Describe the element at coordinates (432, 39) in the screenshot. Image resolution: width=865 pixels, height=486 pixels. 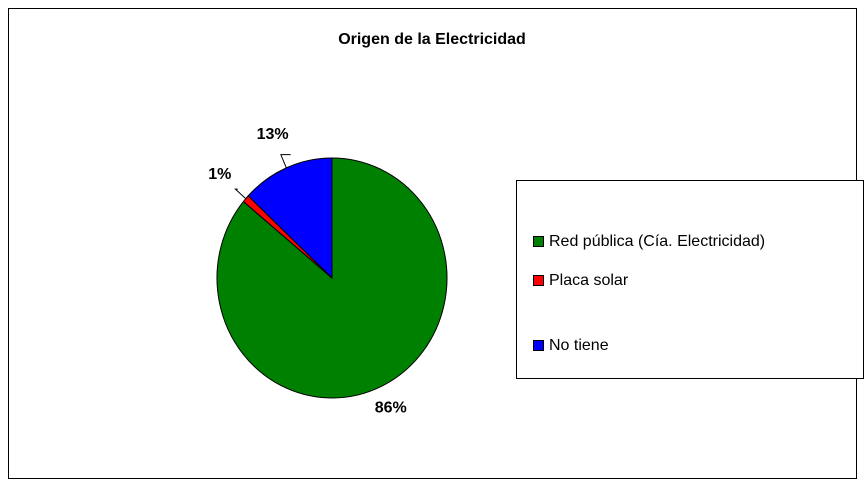
I see `chart-title: Origen de la Electricidad` at that location.